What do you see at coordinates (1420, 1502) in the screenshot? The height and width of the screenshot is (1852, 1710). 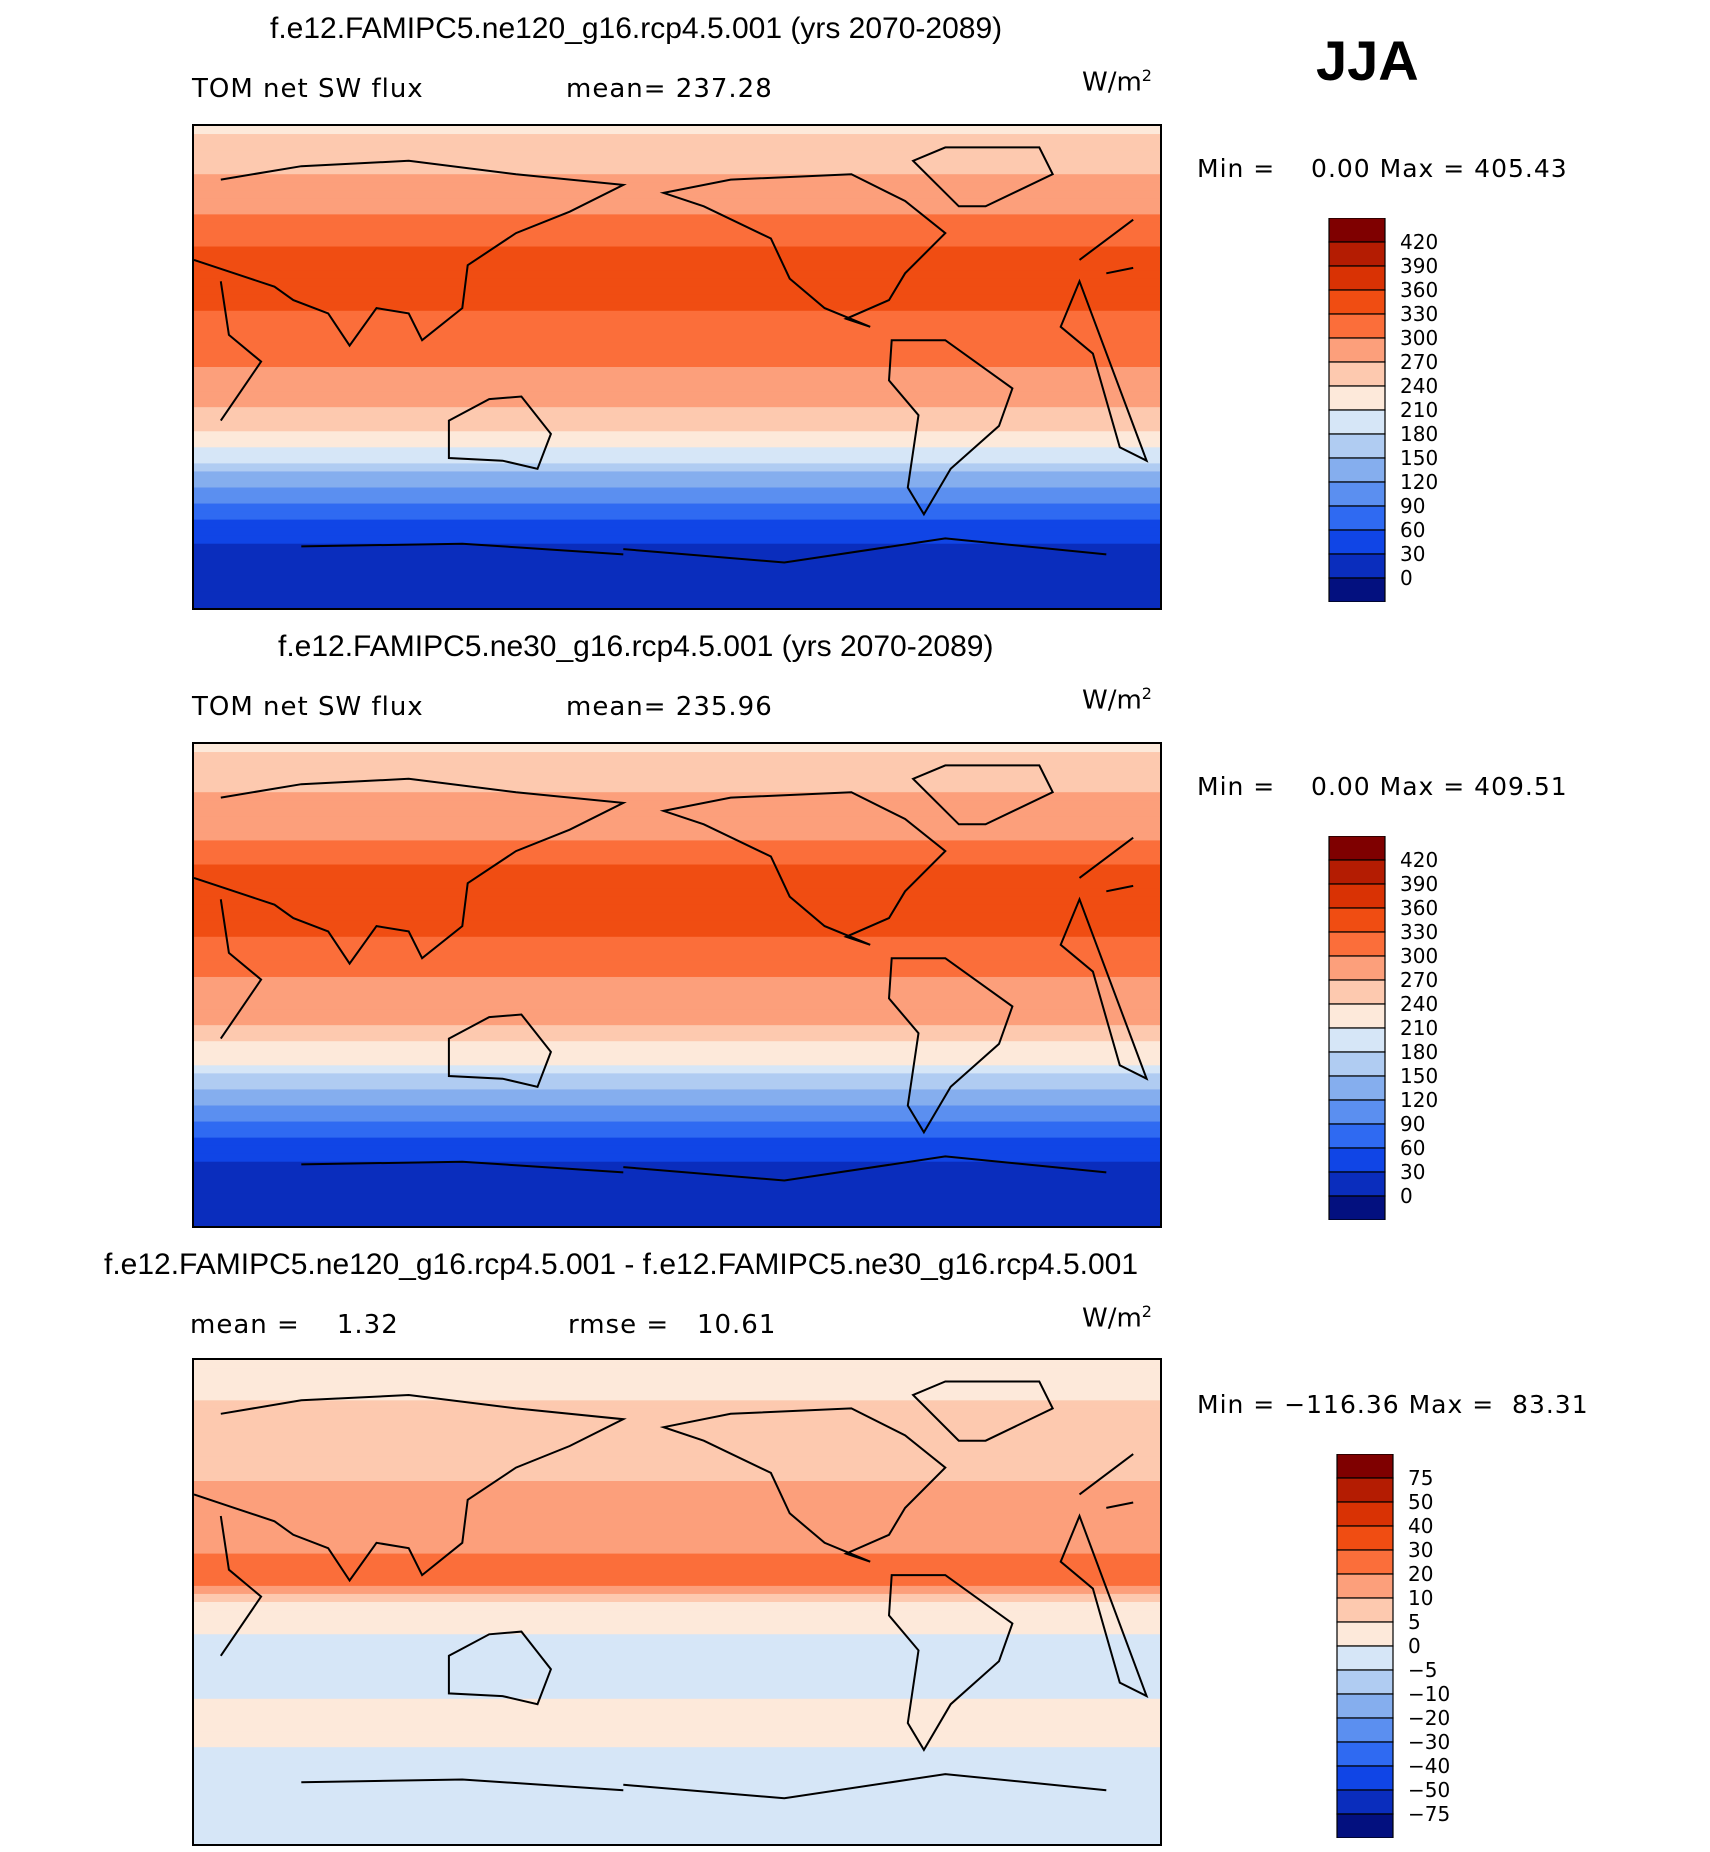 I see `colorbar-tick-label: 50` at bounding box center [1420, 1502].